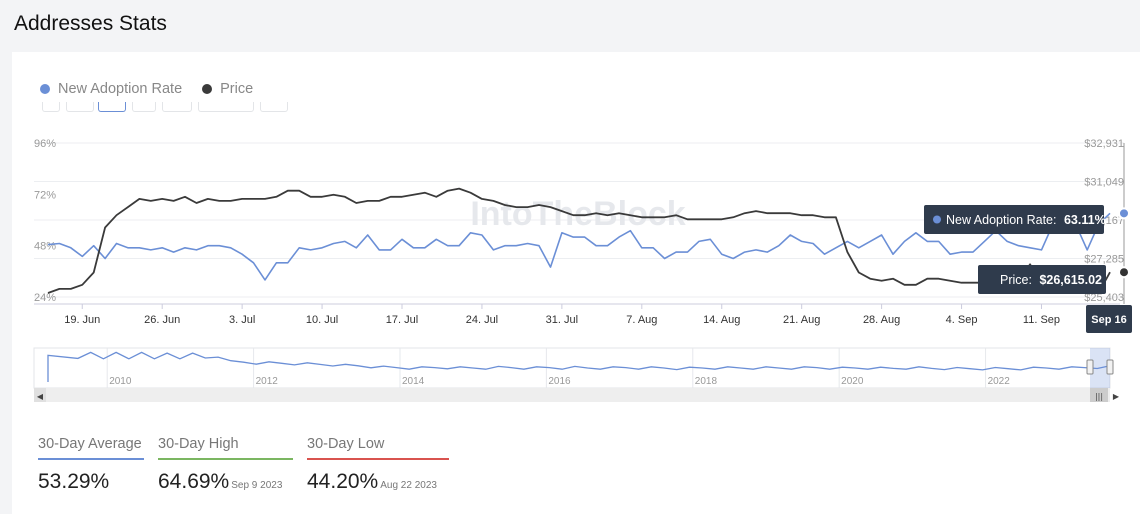 The height and width of the screenshot is (514, 1140). What do you see at coordinates (1104, 183) in the screenshot?
I see `y-right-tick-label: $31,049` at bounding box center [1104, 183].